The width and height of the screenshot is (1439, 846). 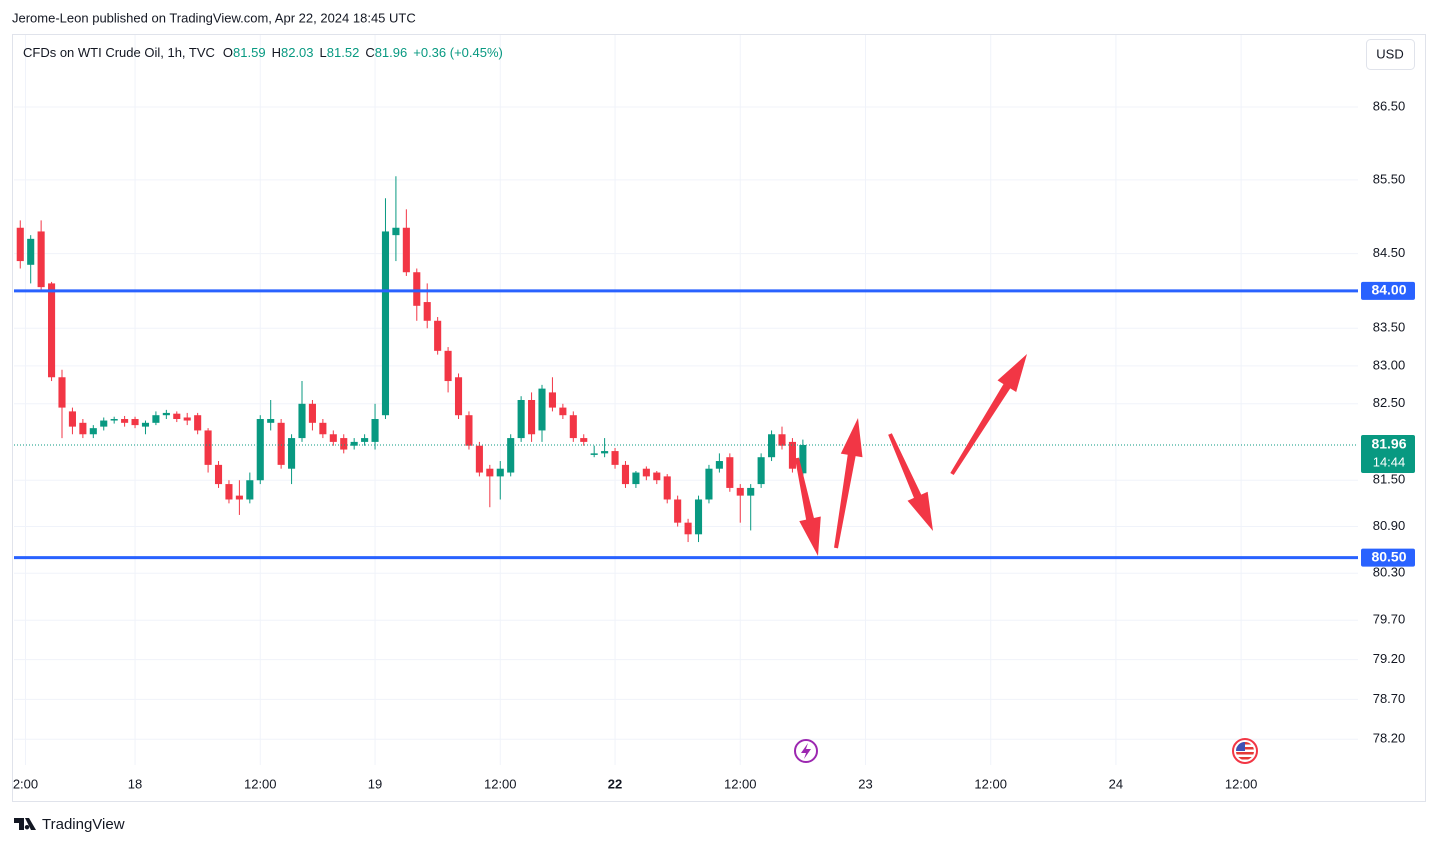 I want to click on level-label: 84.00, so click(x=1388, y=290).